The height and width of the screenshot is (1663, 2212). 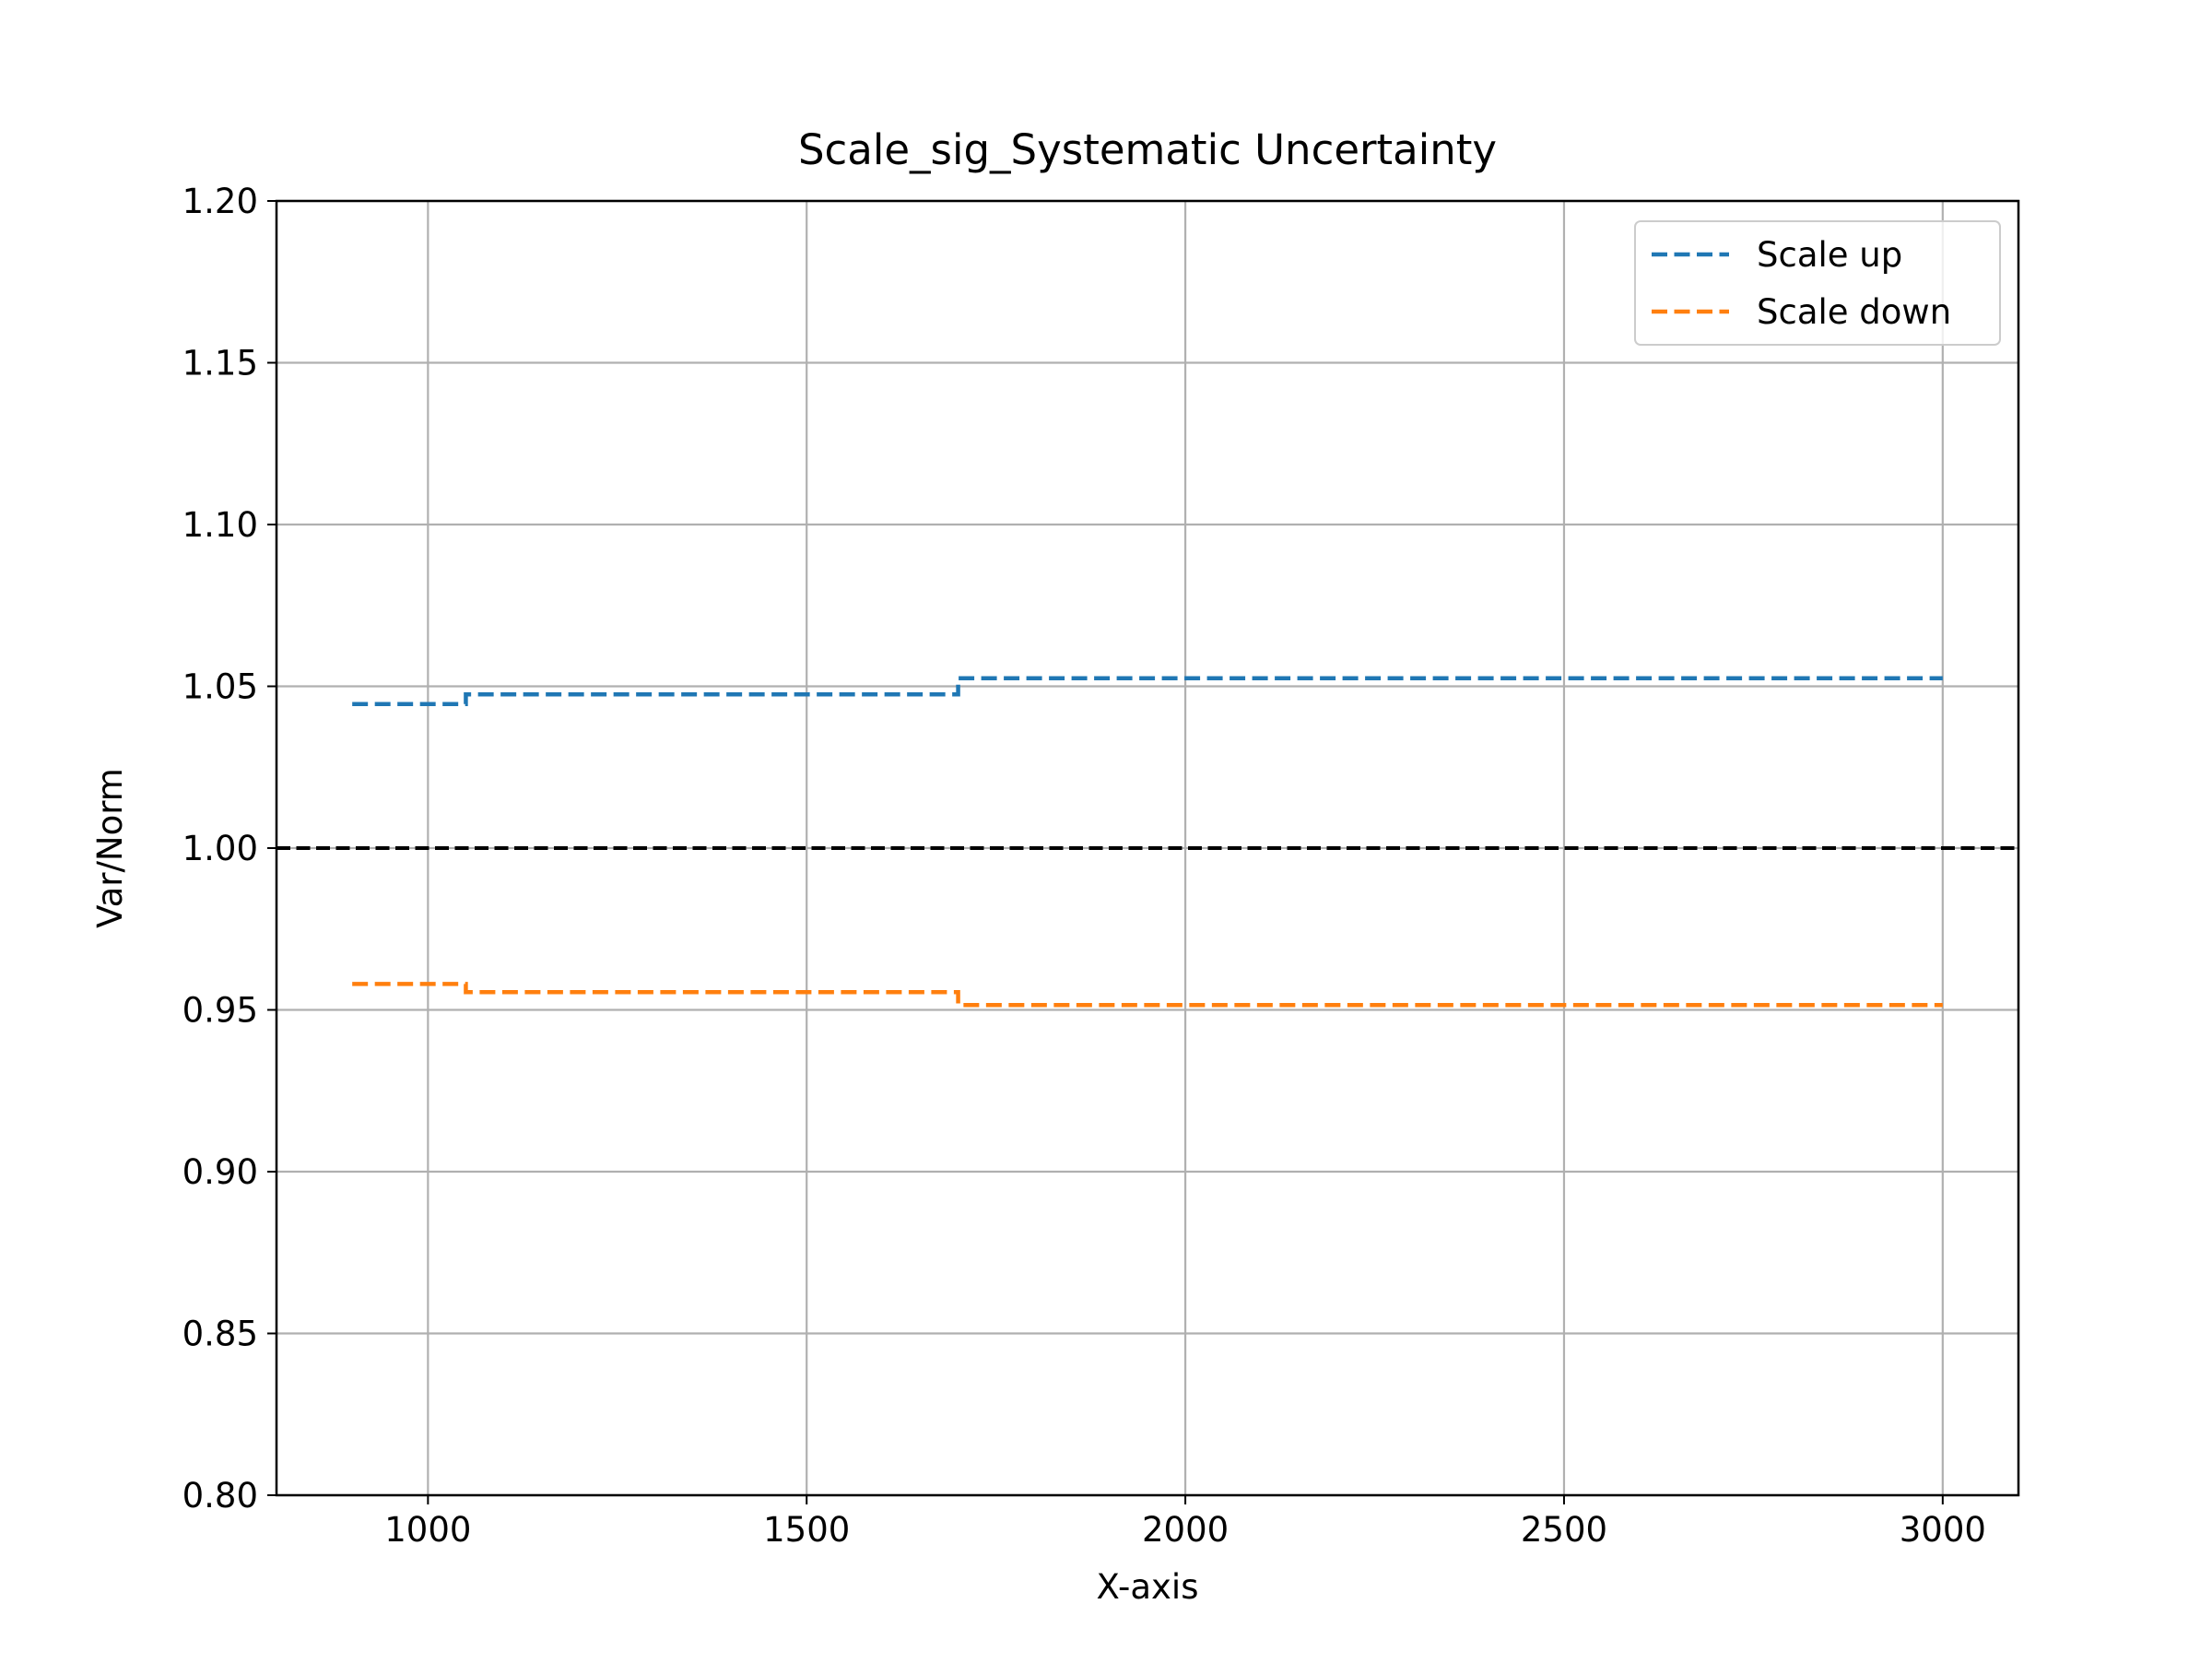 What do you see at coordinates (1147, 691) in the screenshot?
I see `series-line-scale-up` at bounding box center [1147, 691].